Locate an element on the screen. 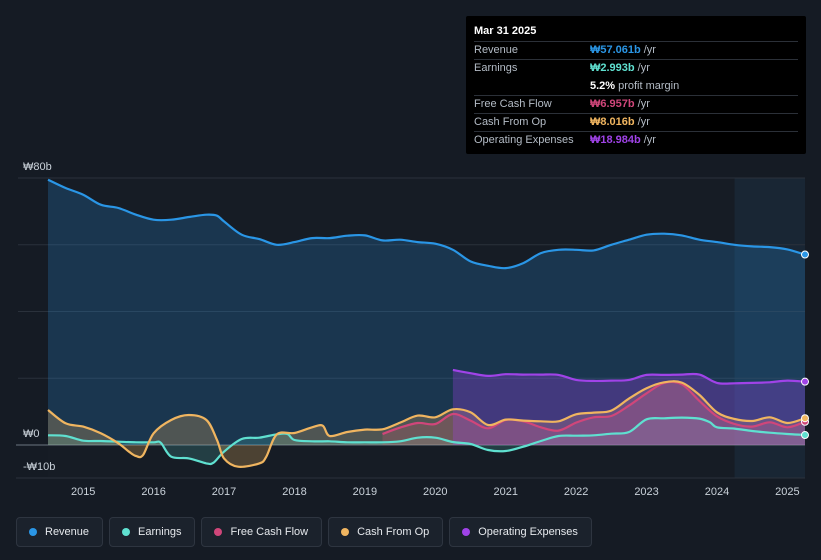 The image size is (821, 560). tooltip-row-label: Revenue is located at coordinates (496, 50).